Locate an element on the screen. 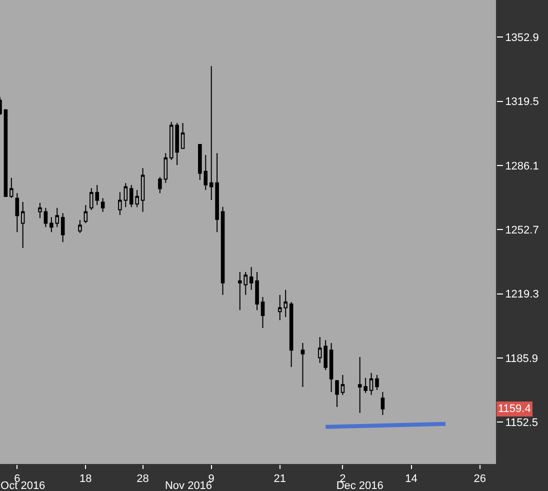 This screenshot has width=548, height=491. x-tick-label: 28 is located at coordinates (142, 479).